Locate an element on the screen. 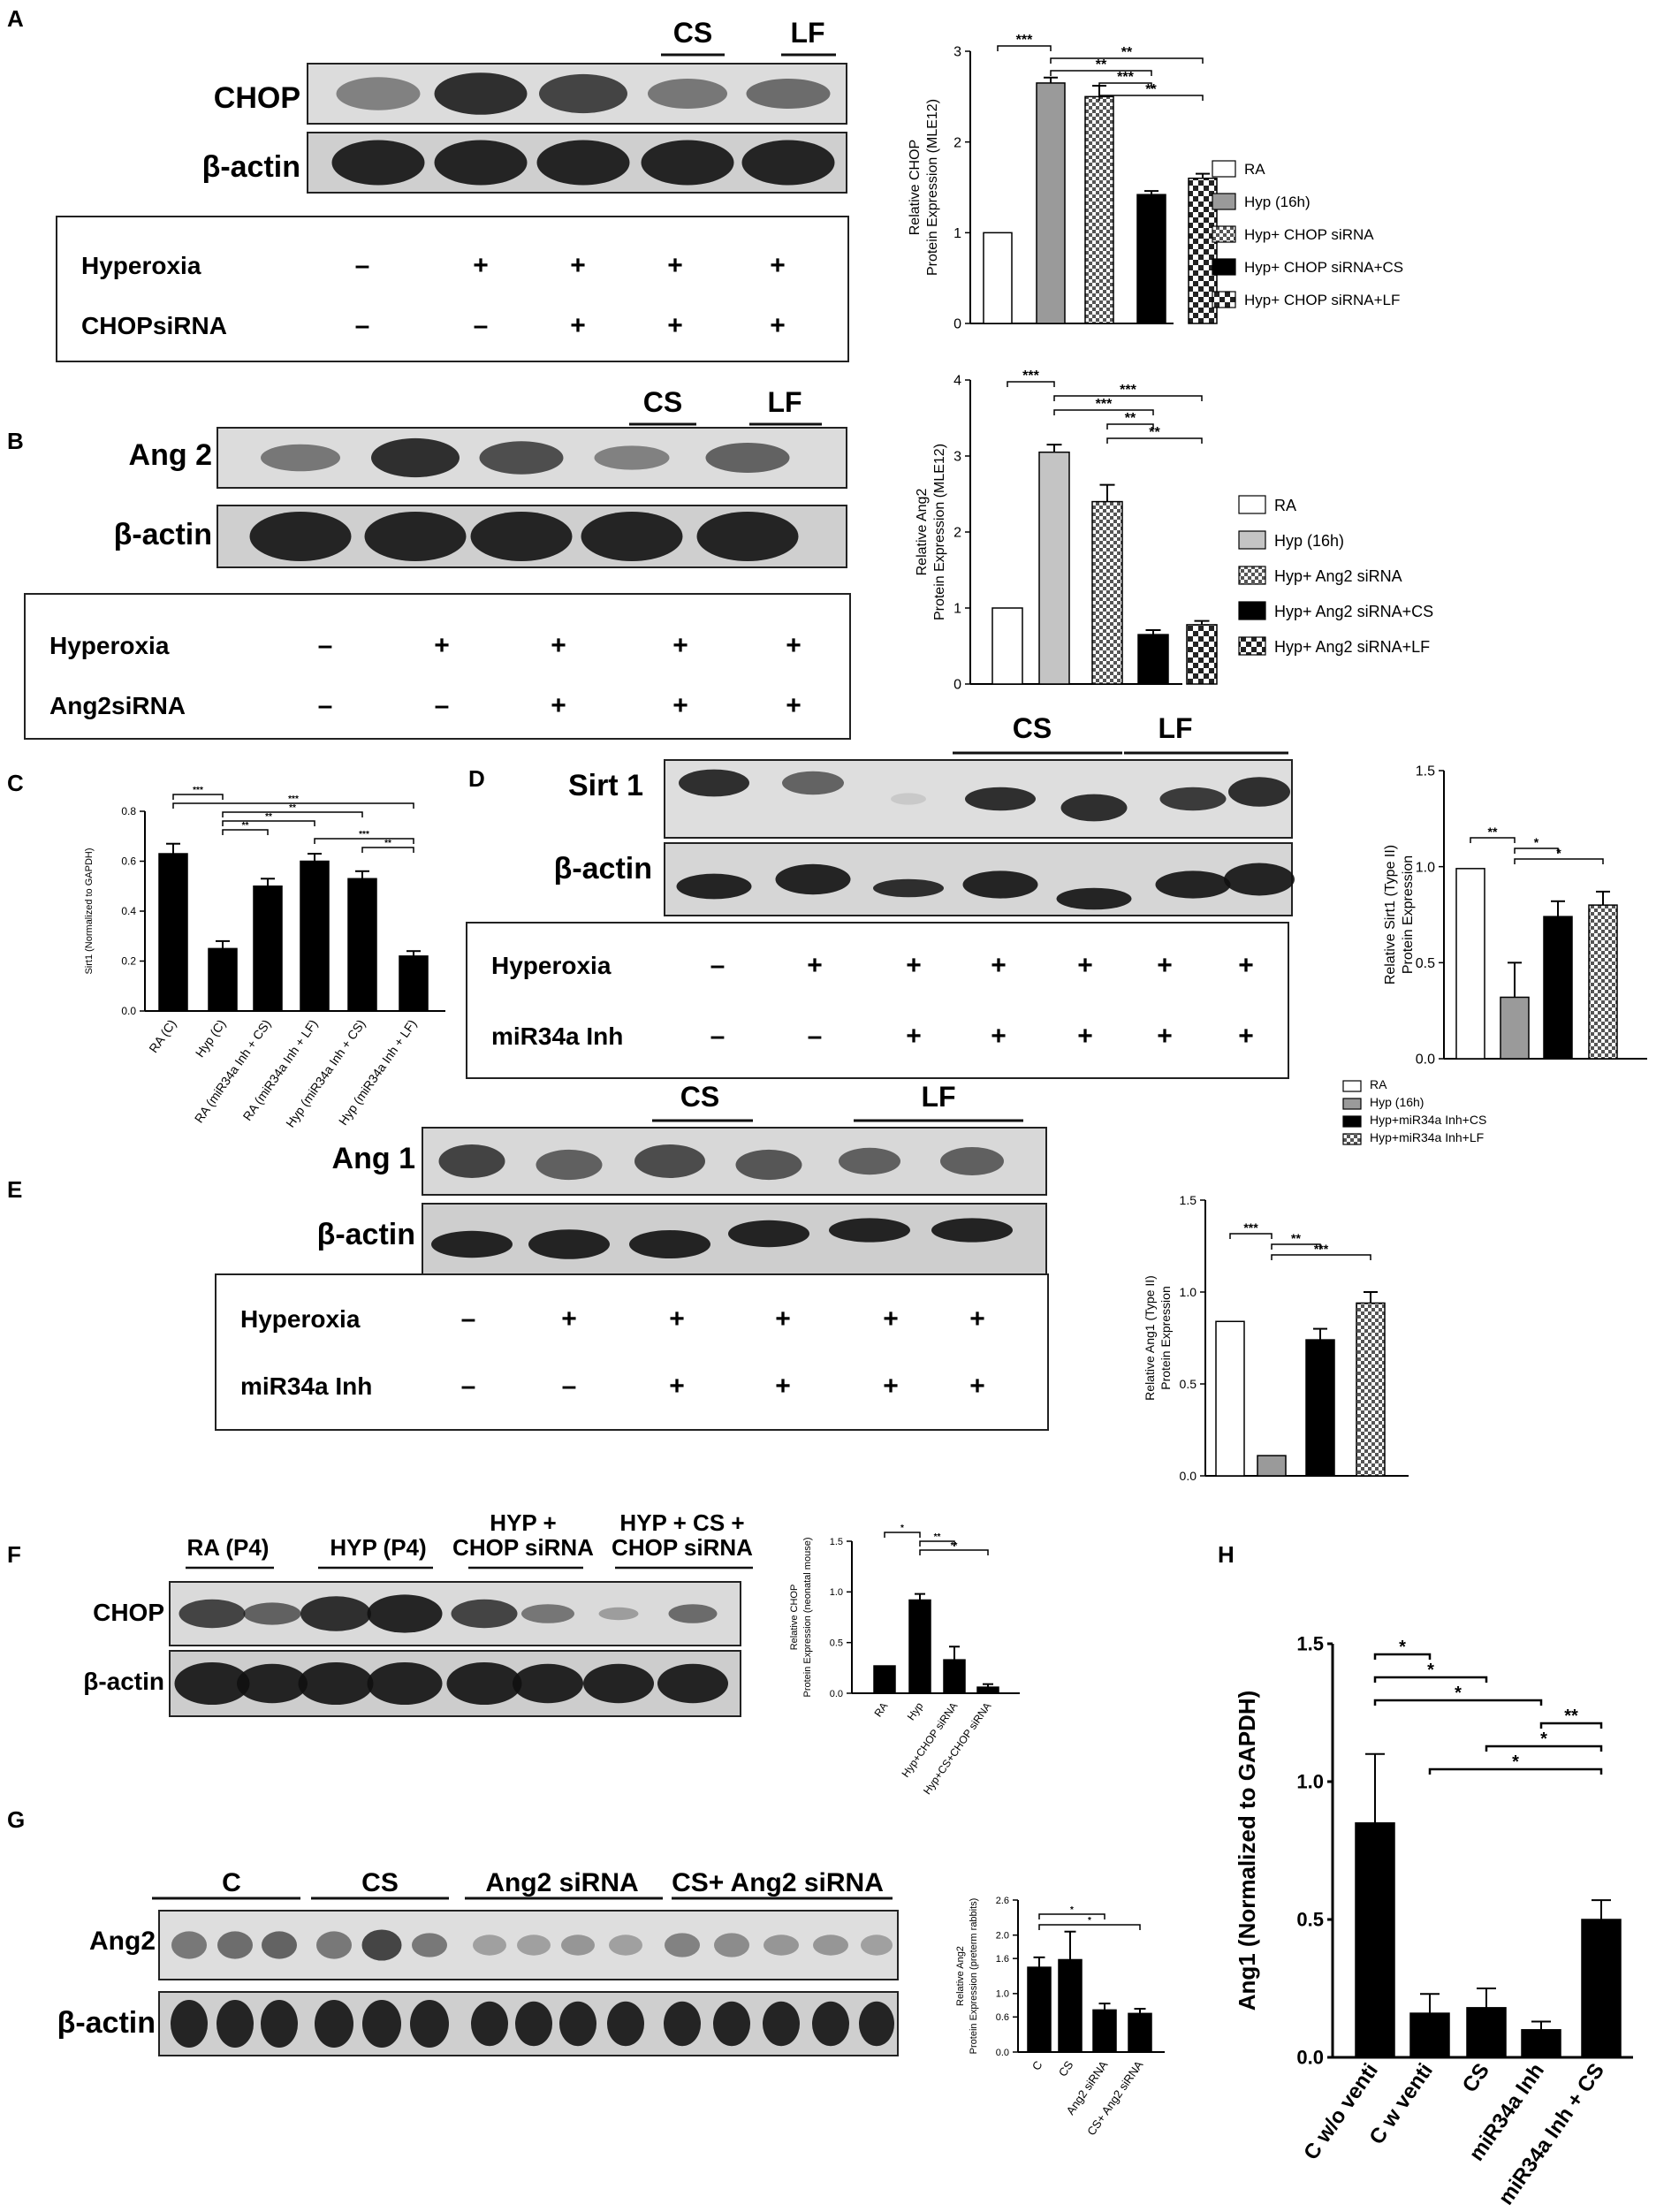  target-protein-label: Sirt 1 is located at coordinates (605, 786).